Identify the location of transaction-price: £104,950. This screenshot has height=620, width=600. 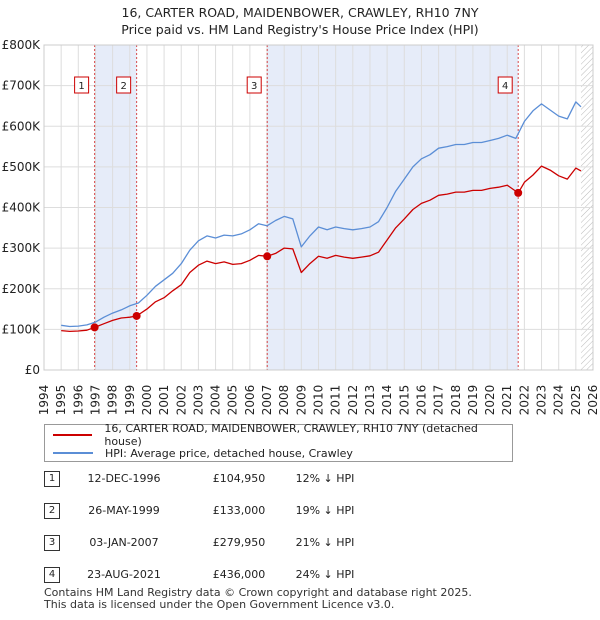
(239, 478).